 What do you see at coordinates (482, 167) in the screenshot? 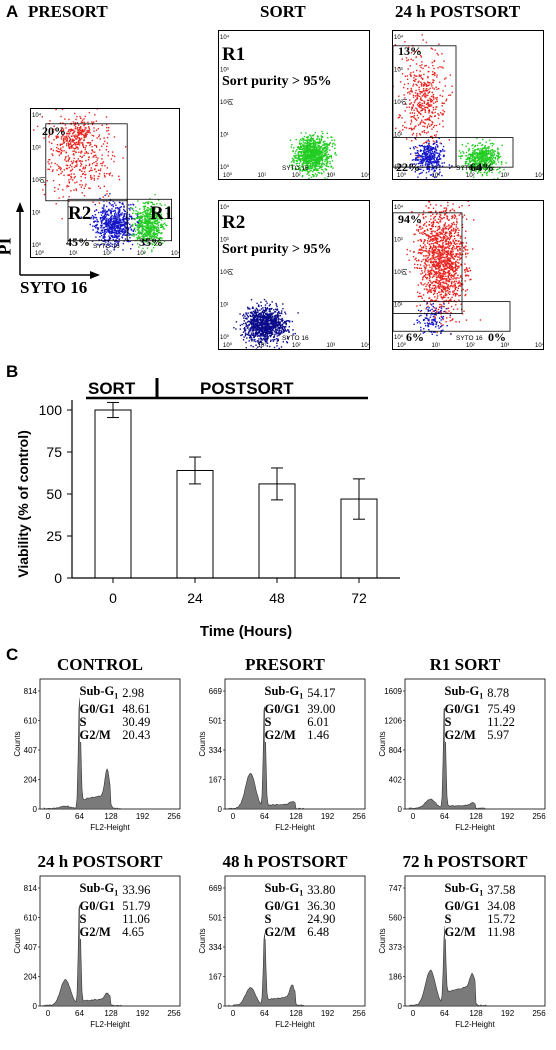
I see `post-r1-lr-pct: 64%` at bounding box center [482, 167].